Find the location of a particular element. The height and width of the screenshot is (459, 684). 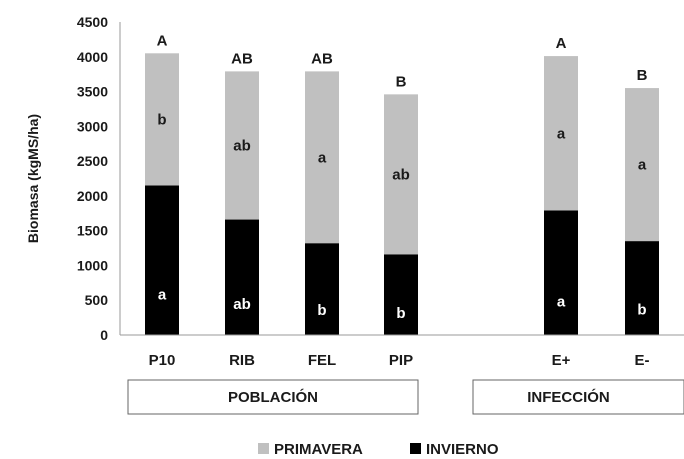

bar-invierno-e- is located at coordinates (642, 288).